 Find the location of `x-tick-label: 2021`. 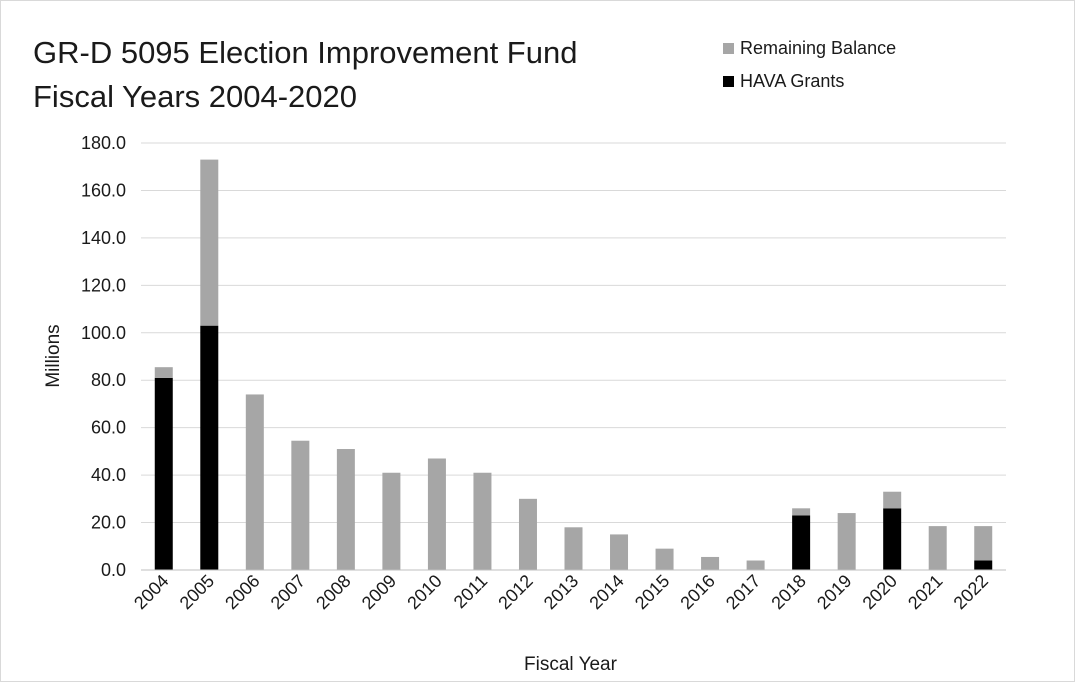

x-tick-label: 2021 is located at coordinates (925, 592).